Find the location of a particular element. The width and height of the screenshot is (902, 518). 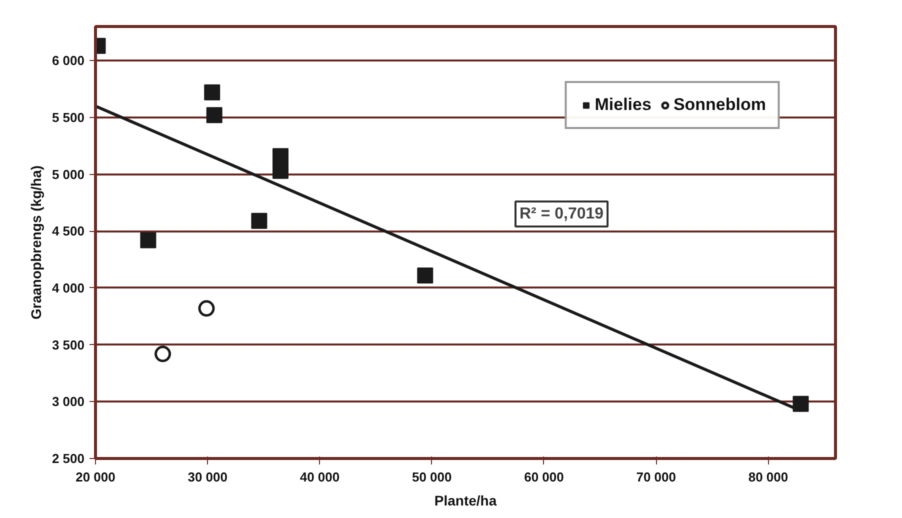

legend-label: Mielies is located at coordinates (623, 105).